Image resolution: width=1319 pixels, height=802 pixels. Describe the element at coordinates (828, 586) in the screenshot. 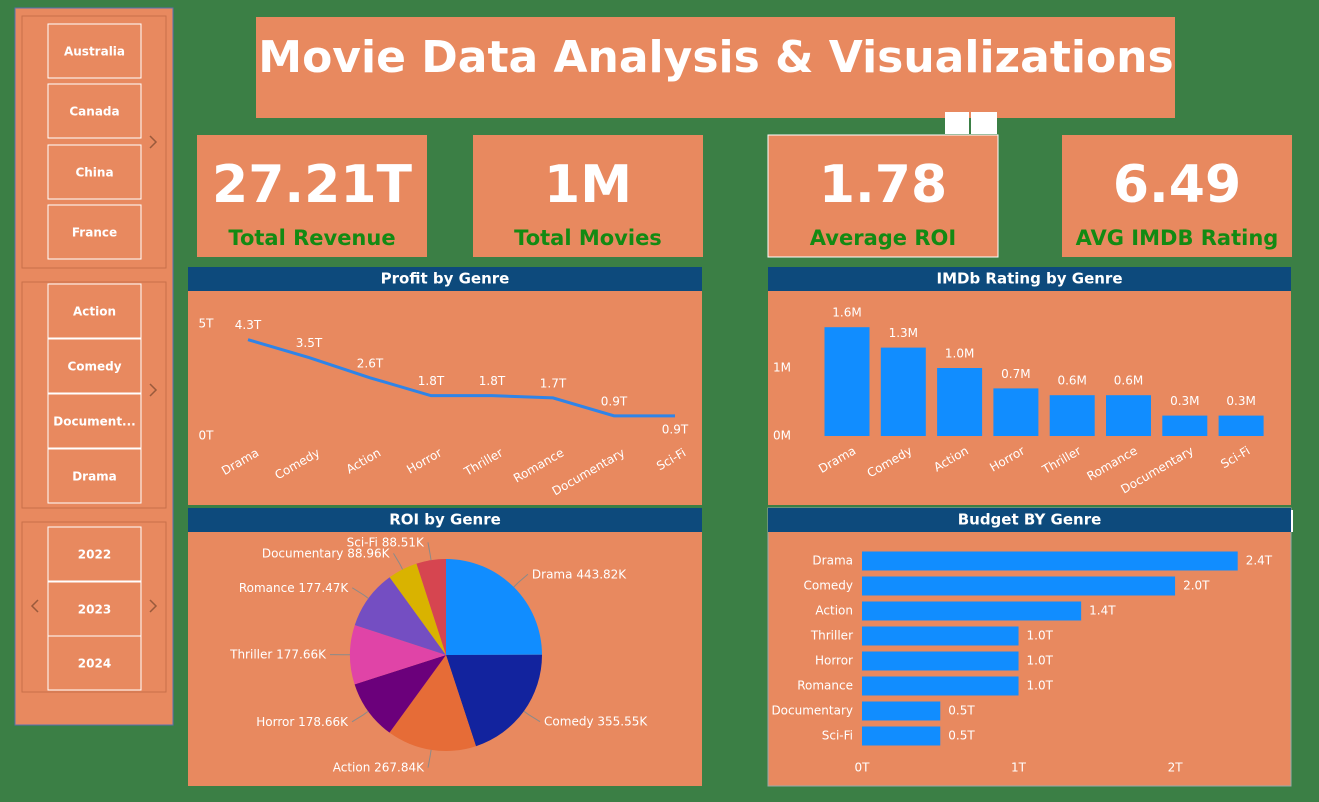

I see `y-tick-label: Comedy` at that location.